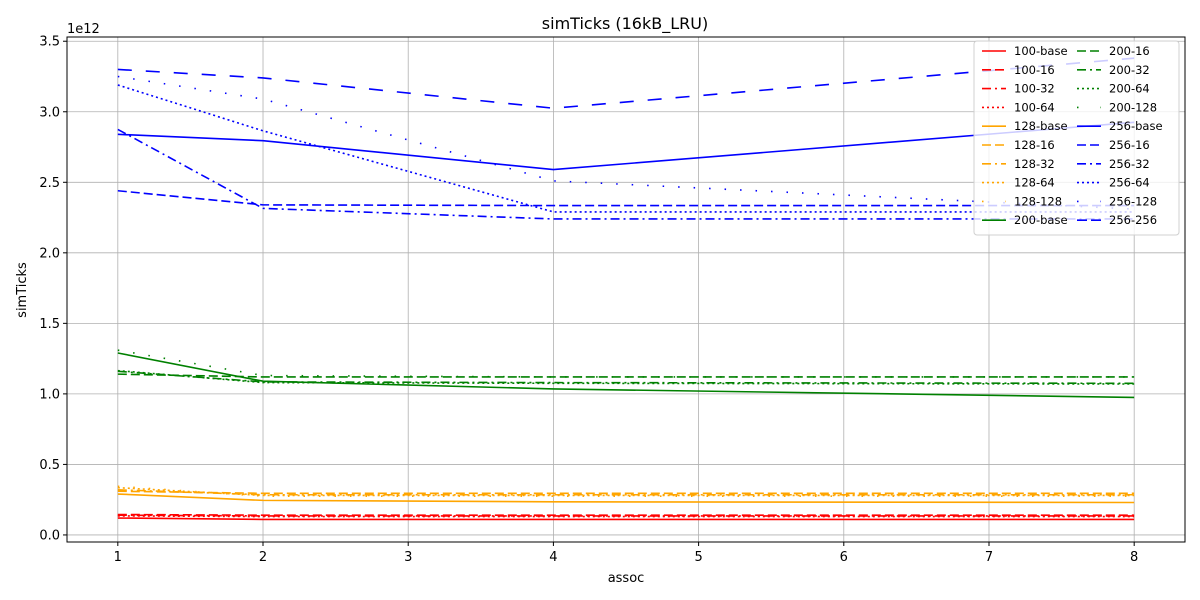 The width and height of the screenshot is (1200, 600). Describe the element at coordinates (1129, 183) in the screenshot. I see `legend-label: 256-64` at that location.